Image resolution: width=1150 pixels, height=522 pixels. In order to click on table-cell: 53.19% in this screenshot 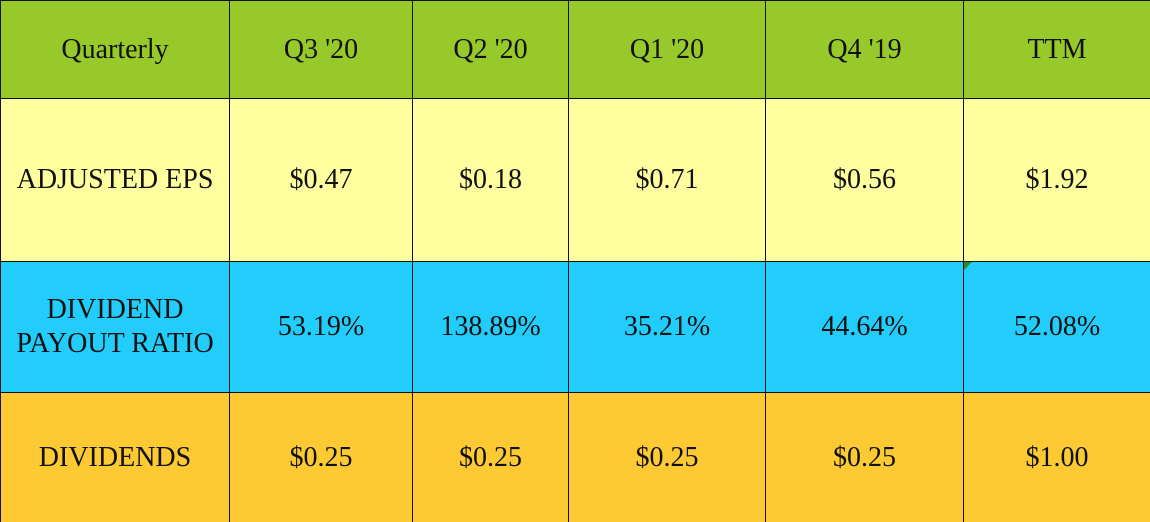, I will do `click(321, 327)`.